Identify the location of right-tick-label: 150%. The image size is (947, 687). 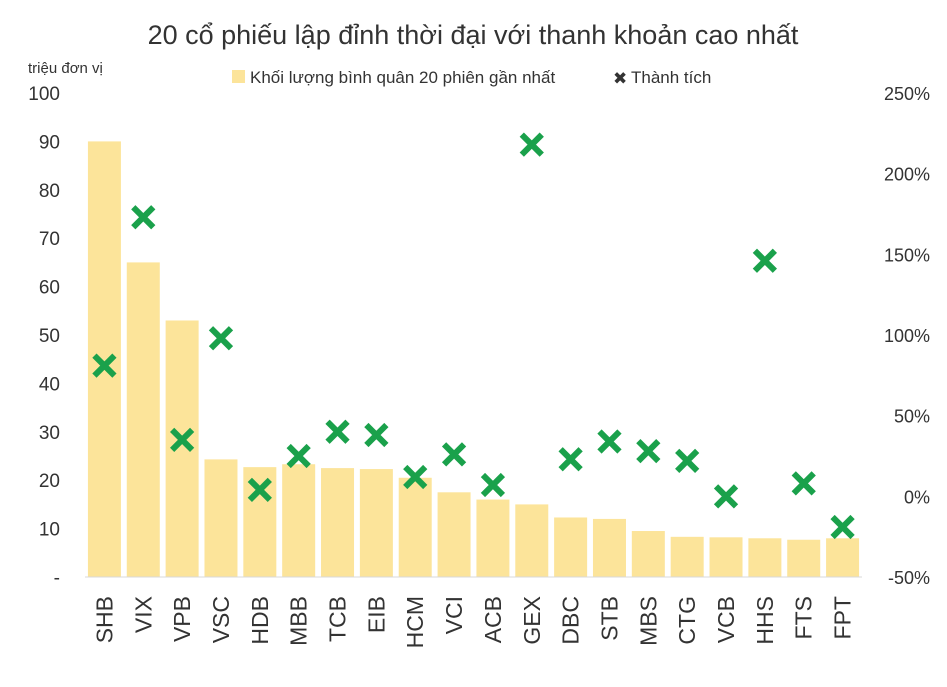
(907, 255).